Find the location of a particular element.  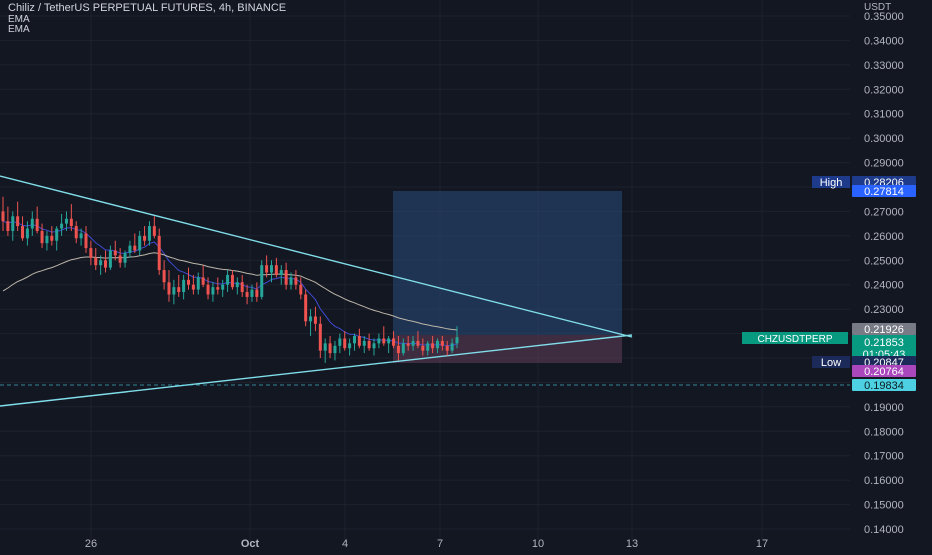

indicator-ema-2: EMA is located at coordinates (19, 29).